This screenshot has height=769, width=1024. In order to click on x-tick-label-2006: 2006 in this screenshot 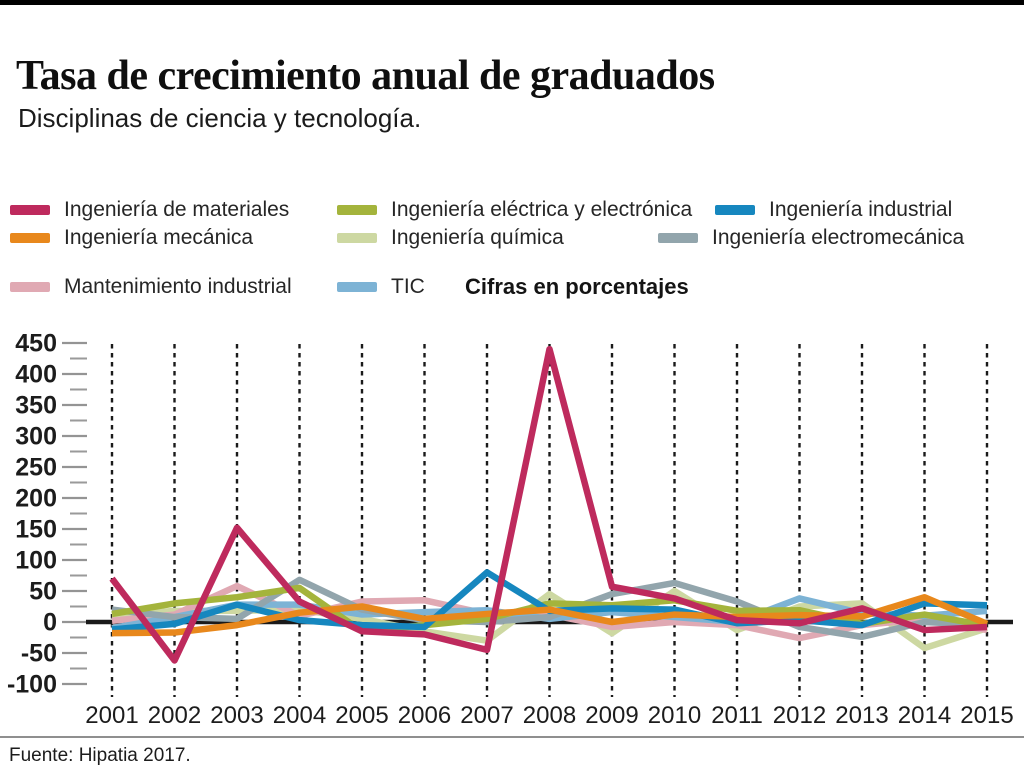, I will do `click(424, 715)`.